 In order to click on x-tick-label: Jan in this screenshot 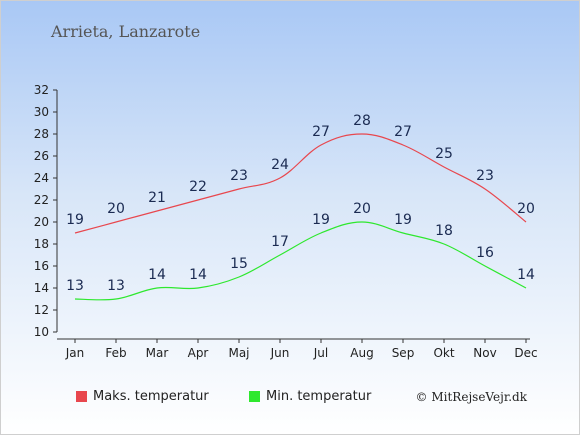, I will do `click(75, 353)`.